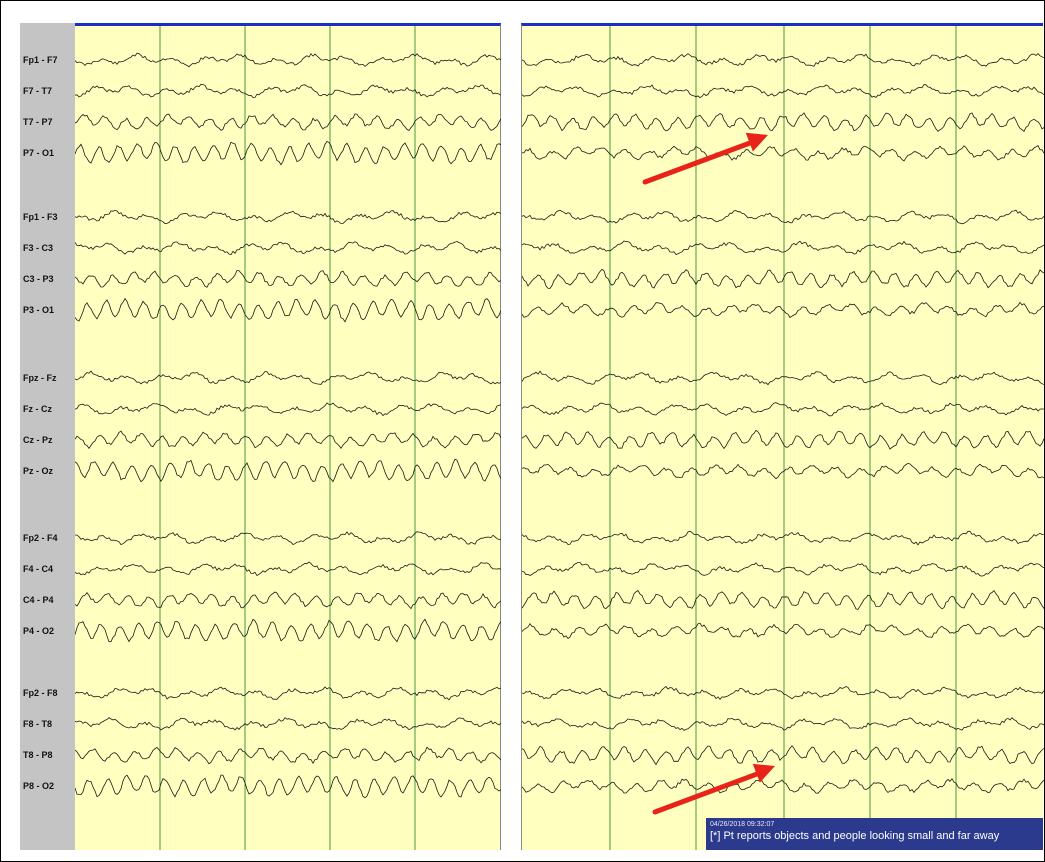 Image resolution: width=1045 pixels, height=862 pixels. What do you see at coordinates (38, 122) in the screenshot?
I see `channel-label: T7 - P7` at bounding box center [38, 122].